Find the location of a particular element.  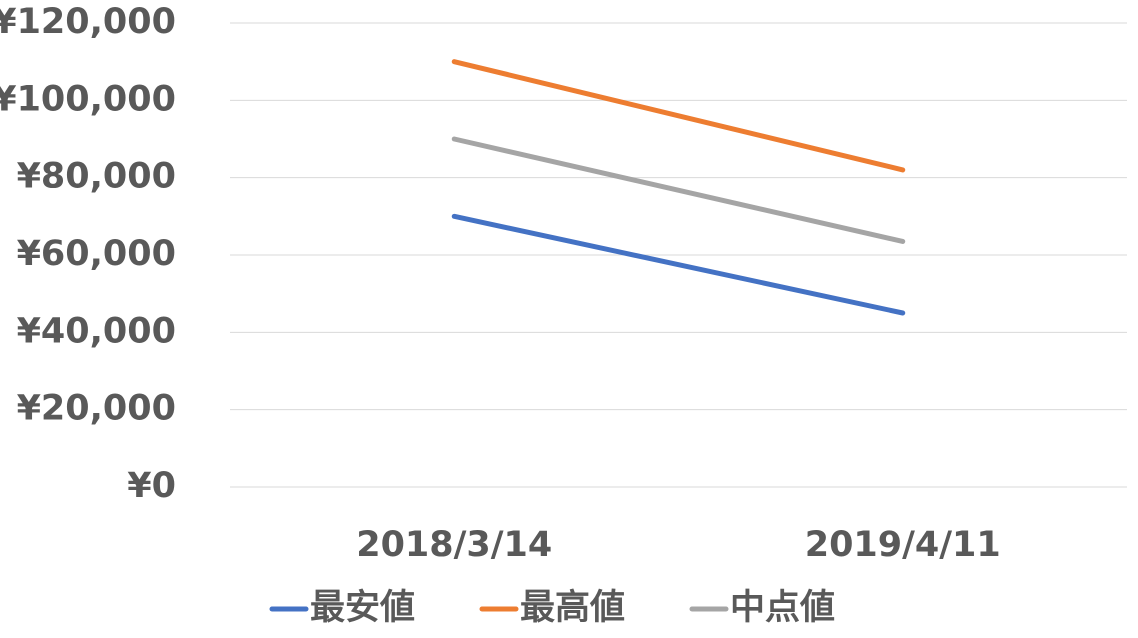

y-tick-label: ¥0 is located at coordinates (151, 486).